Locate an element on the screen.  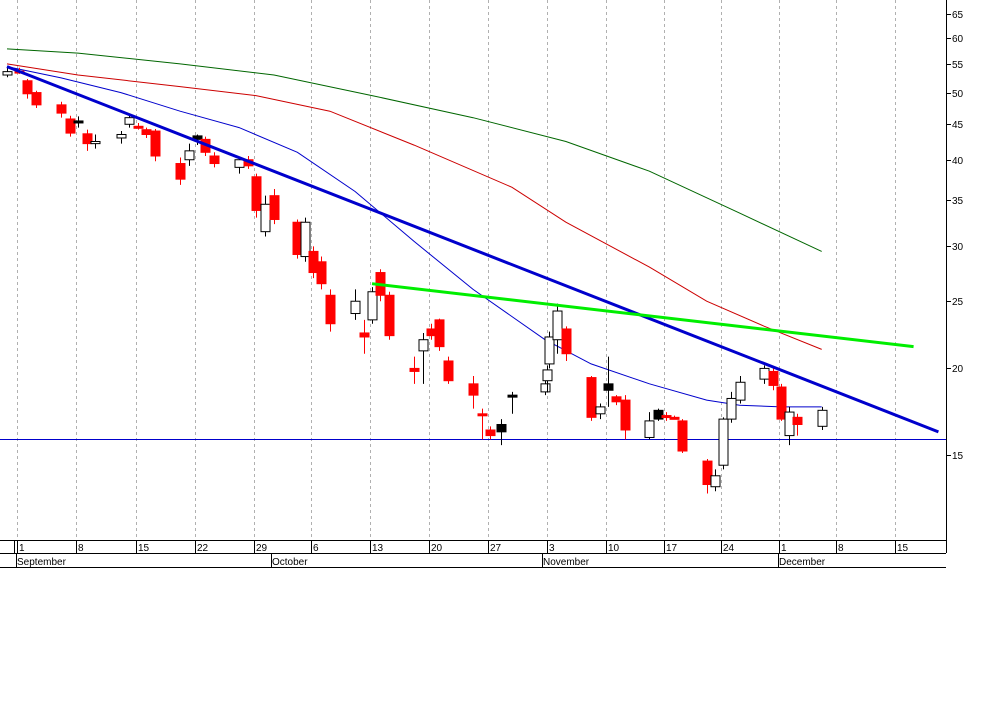
y-tick-label: 50 is located at coordinates (958, 94).